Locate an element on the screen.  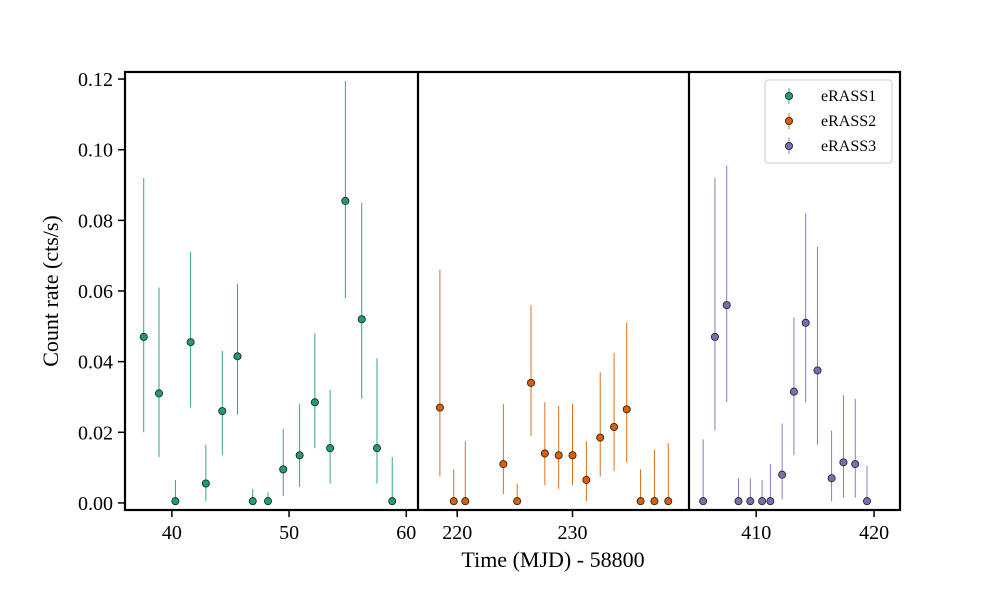
x-tick-label: 60 is located at coordinates (406, 533).